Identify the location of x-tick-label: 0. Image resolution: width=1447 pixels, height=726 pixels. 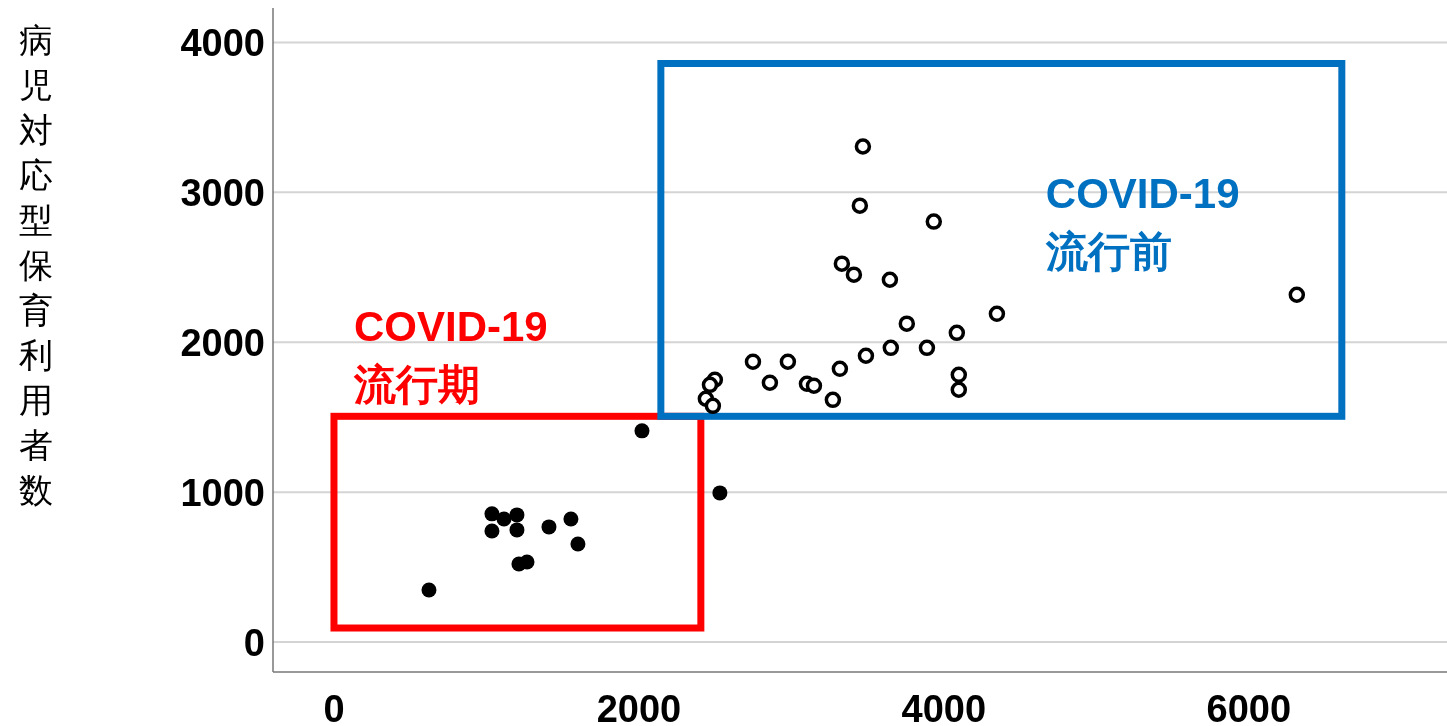
(334, 707).